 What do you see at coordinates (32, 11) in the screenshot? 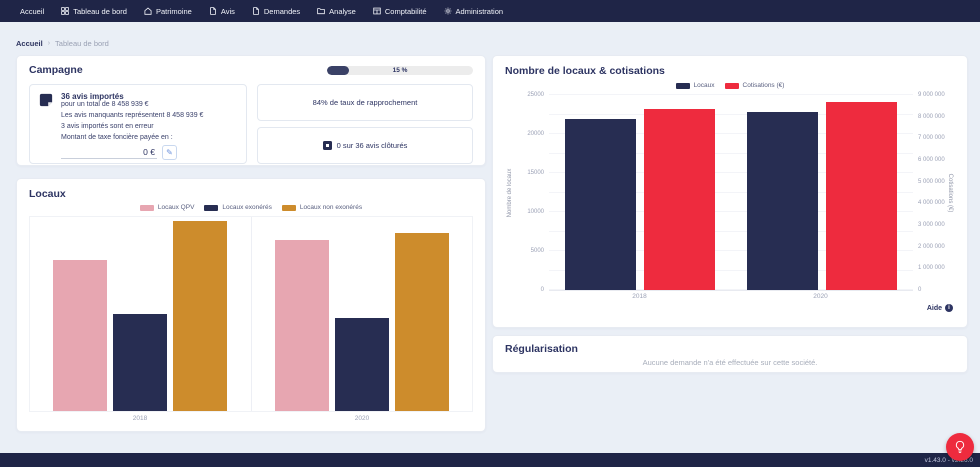
I see `nav-item-accueil: Accueil` at bounding box center [32, 11].